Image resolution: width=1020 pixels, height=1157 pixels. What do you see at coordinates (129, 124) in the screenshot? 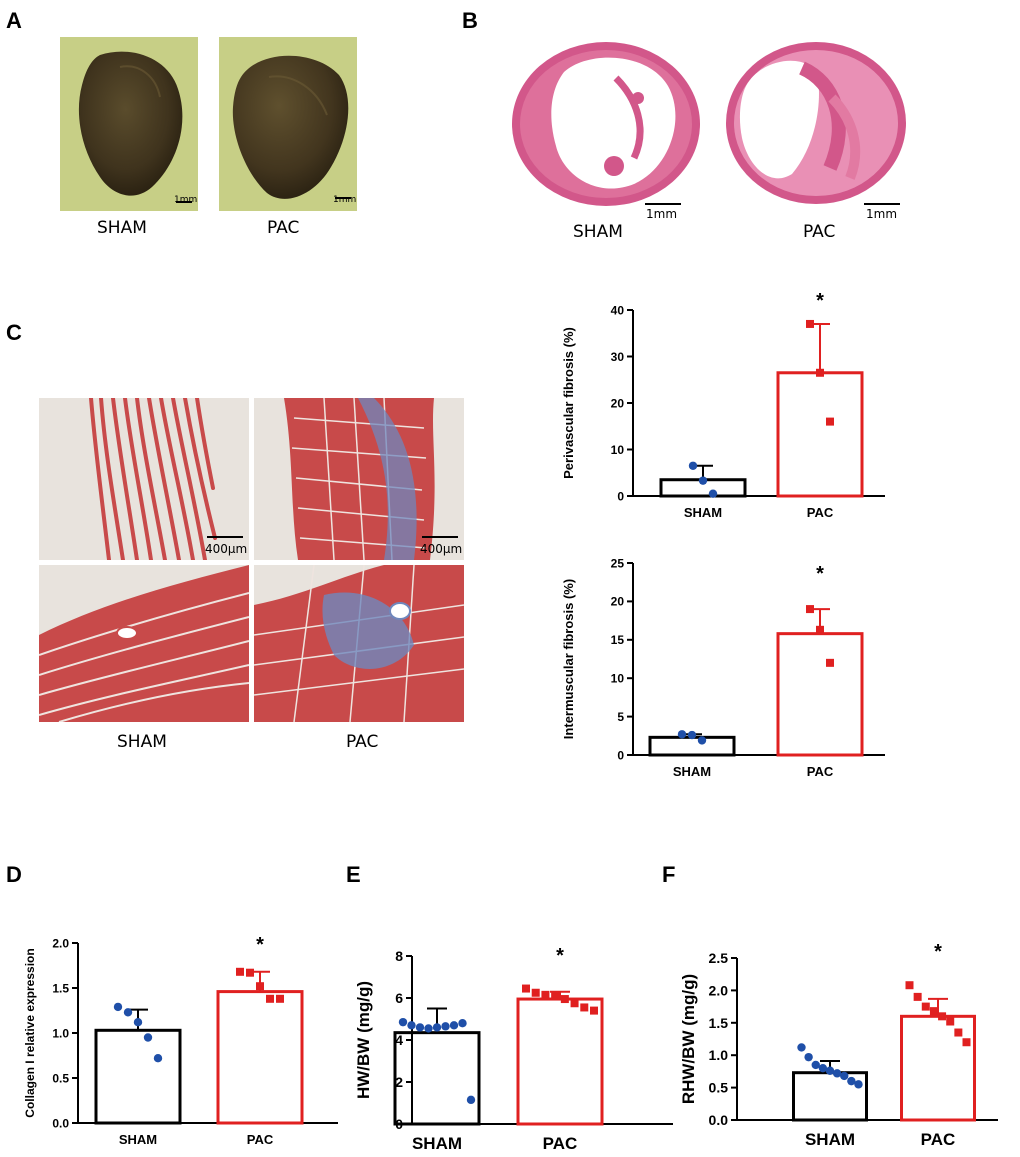
I see `sham-heart-photo` at bounding box center [129, 124].